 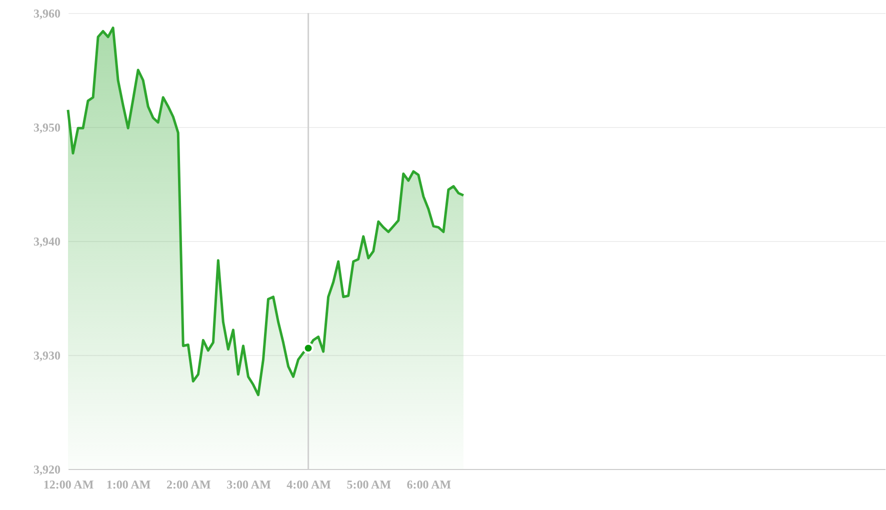 I want to click on y-tick-label: 3,930, so click(x=47, y=355).